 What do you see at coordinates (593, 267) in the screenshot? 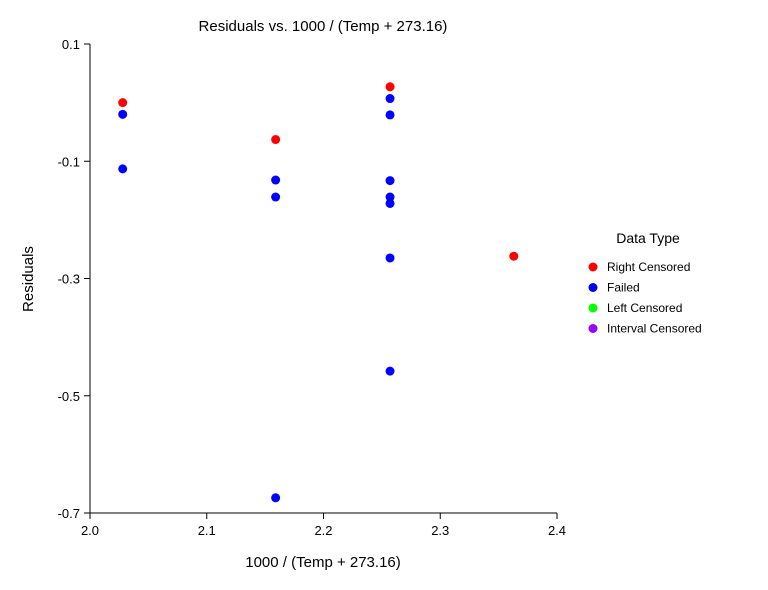
I see `legend-marker-right-censored` at bounding box center [593, 267].